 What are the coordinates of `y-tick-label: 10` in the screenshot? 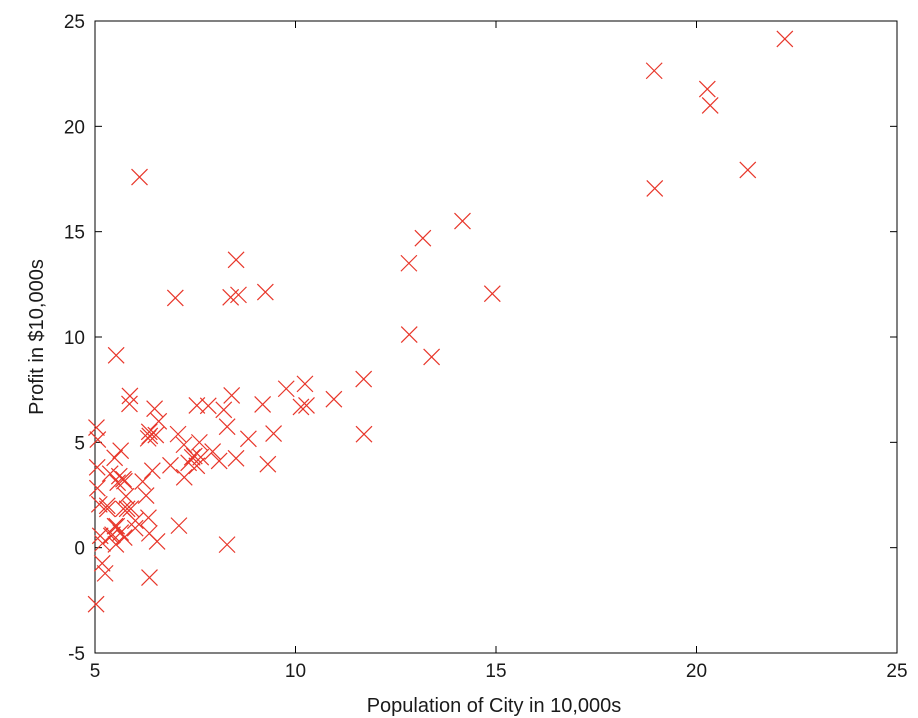 It's located at (74, 338).